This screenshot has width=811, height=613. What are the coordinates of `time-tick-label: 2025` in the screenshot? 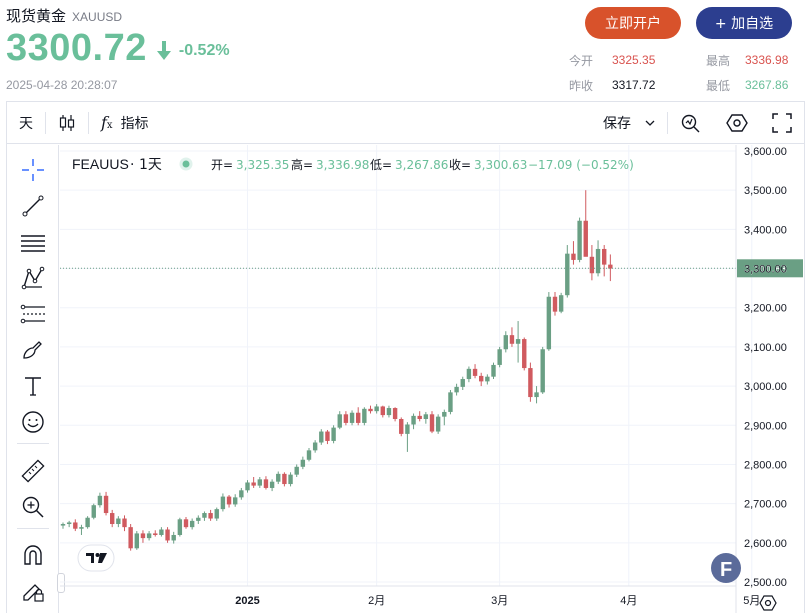 It's located at (247, 601).